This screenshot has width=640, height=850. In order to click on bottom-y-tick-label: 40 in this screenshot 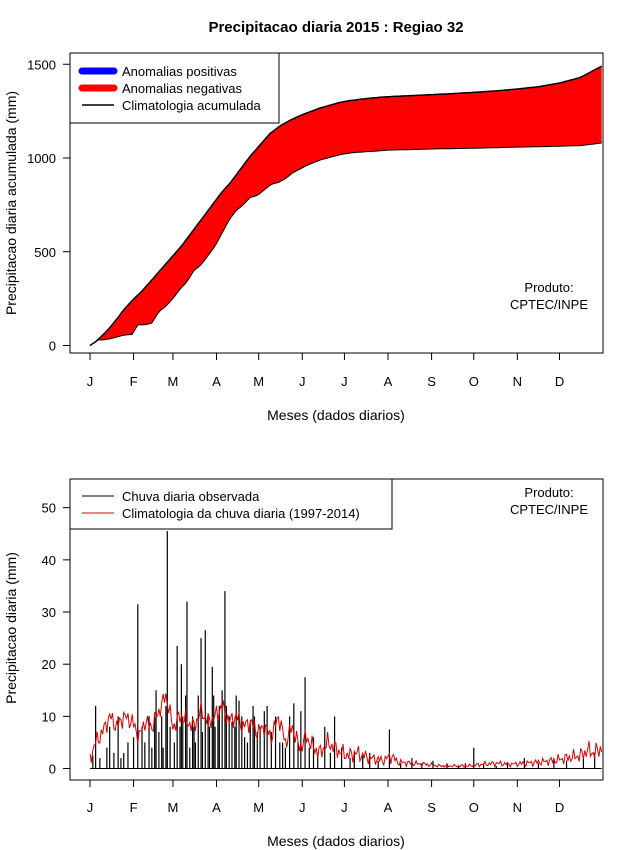, I will do `click(49, 560)`.